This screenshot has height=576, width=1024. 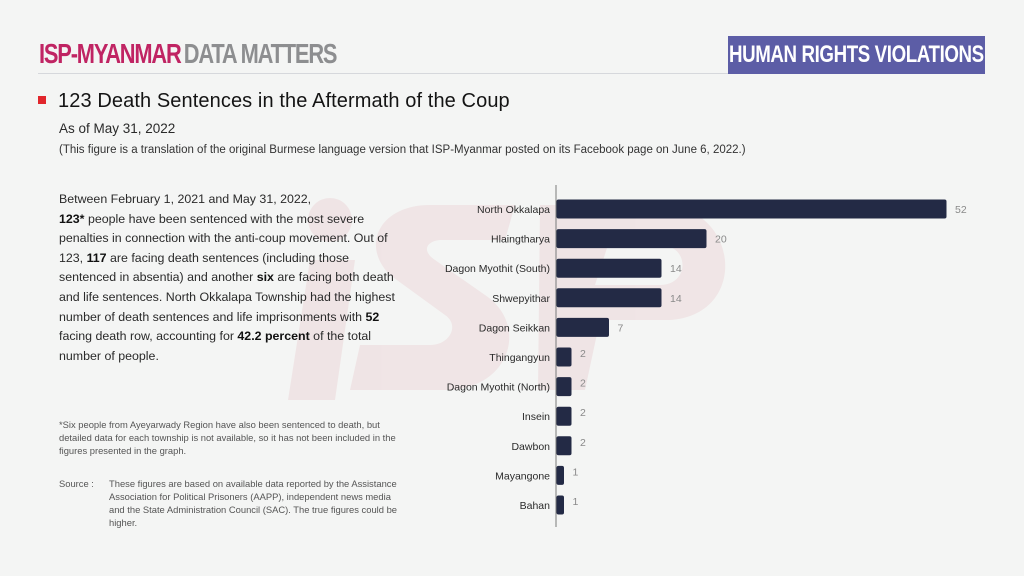 What do you see at coordinates (514, 328) in the screenshot?
I see `category-label: Dagon Seikkan` at bounding box center [514, 328].